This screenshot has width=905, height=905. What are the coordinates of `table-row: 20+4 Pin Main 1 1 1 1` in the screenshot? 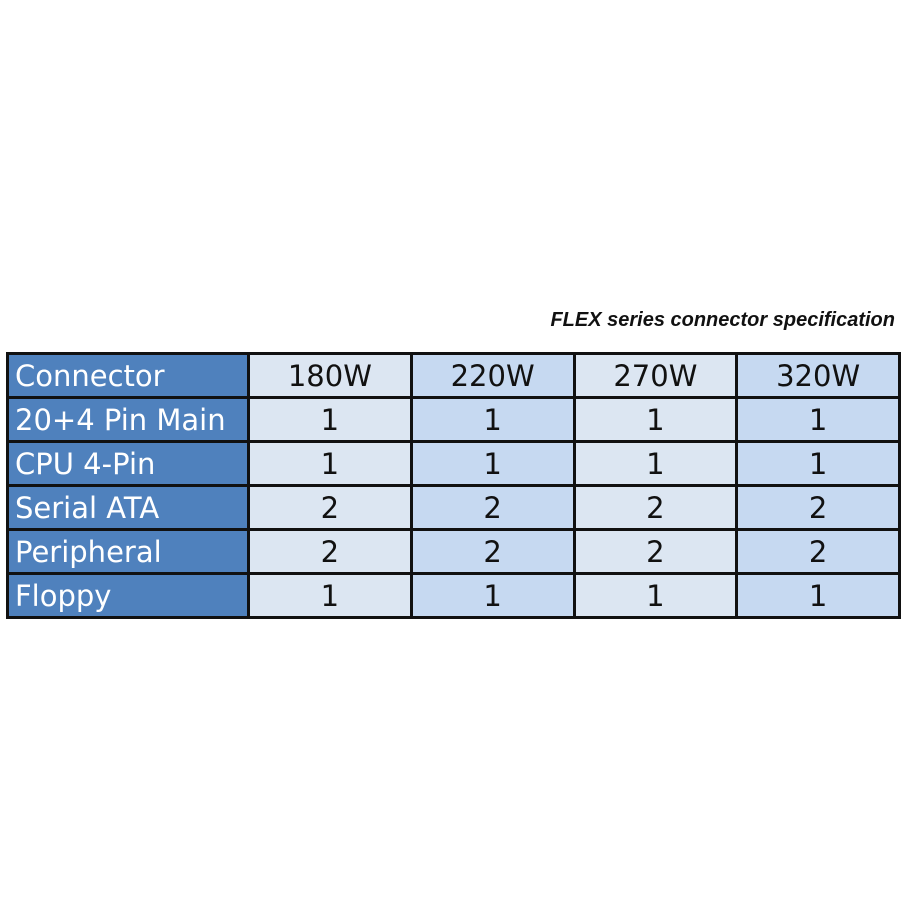 It's located at (453, 419).